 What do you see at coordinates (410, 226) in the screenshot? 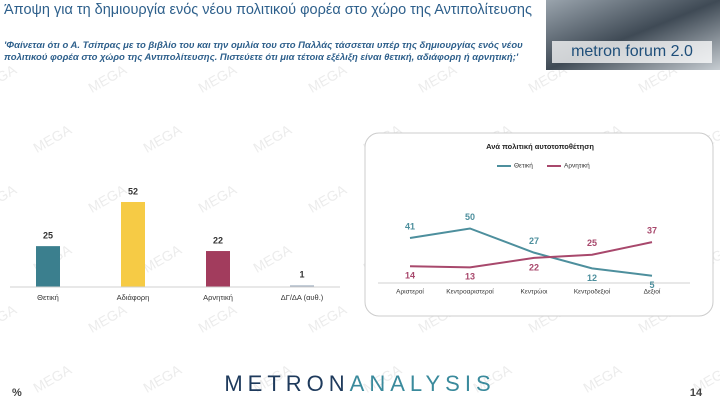
I see `data-label: 41` at bounding box center [410, 226].